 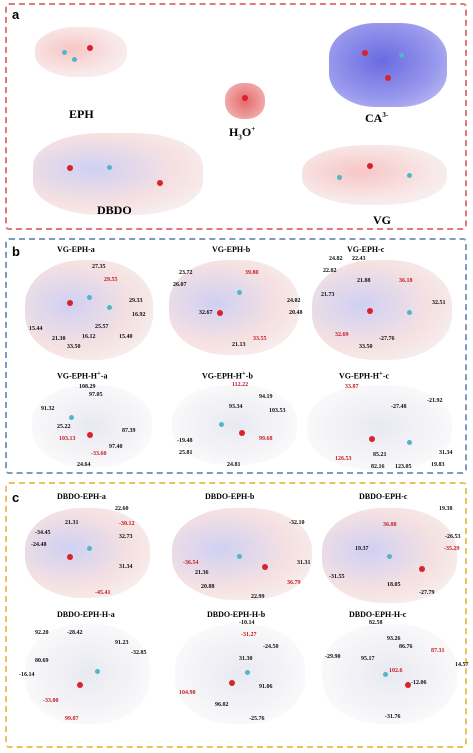 I want to click on label-eph: EPH, so click(x=81, y=114).